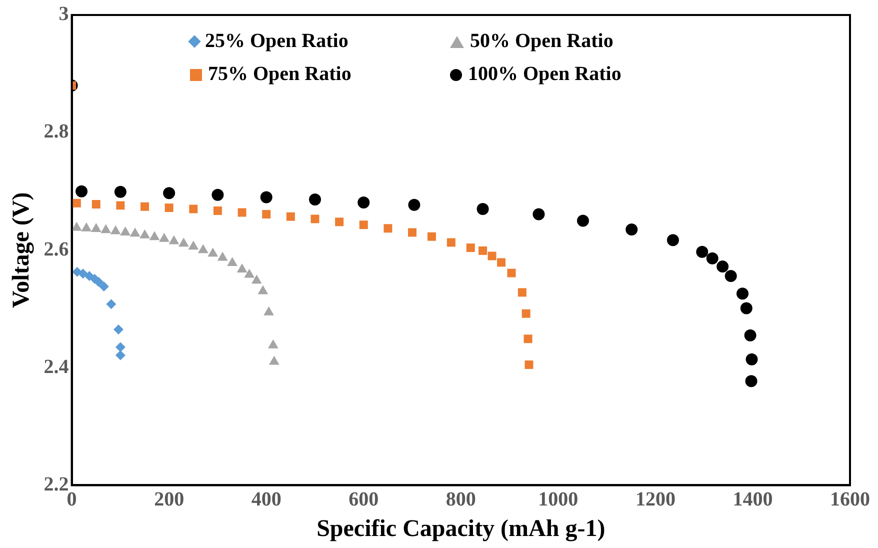 This screenshot has width=878, height=548. I want to click on x-tick-label: 1400, so click(752, 499).